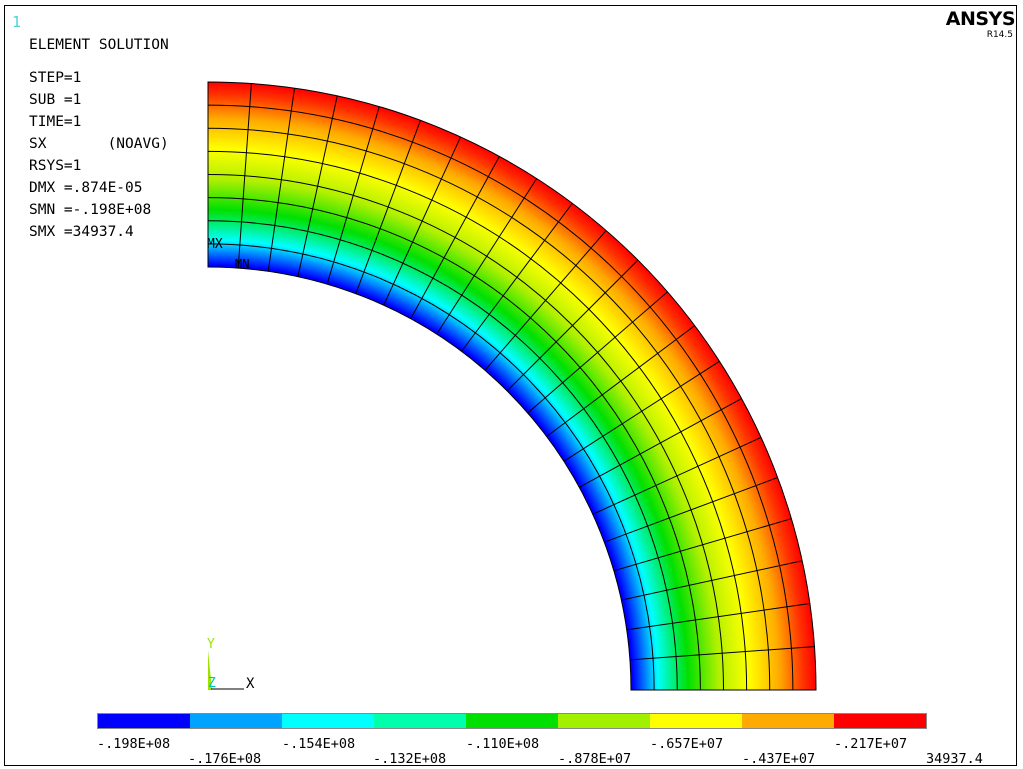  Describe the element at coordinates (242, 264) in the screenshot. I see `min-marker: MN` at that location.